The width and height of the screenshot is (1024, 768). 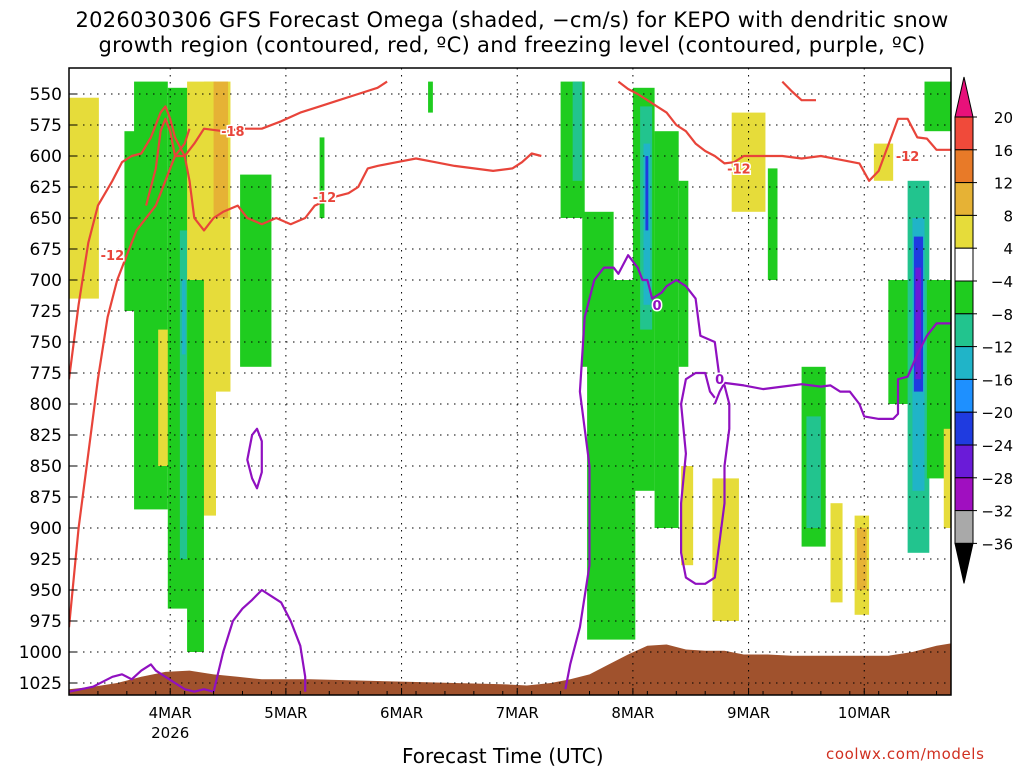 What do you see at coordinates (183, 317) in the screenshot?
I see `omega-region-cyan` at bounding box center [183, 317].